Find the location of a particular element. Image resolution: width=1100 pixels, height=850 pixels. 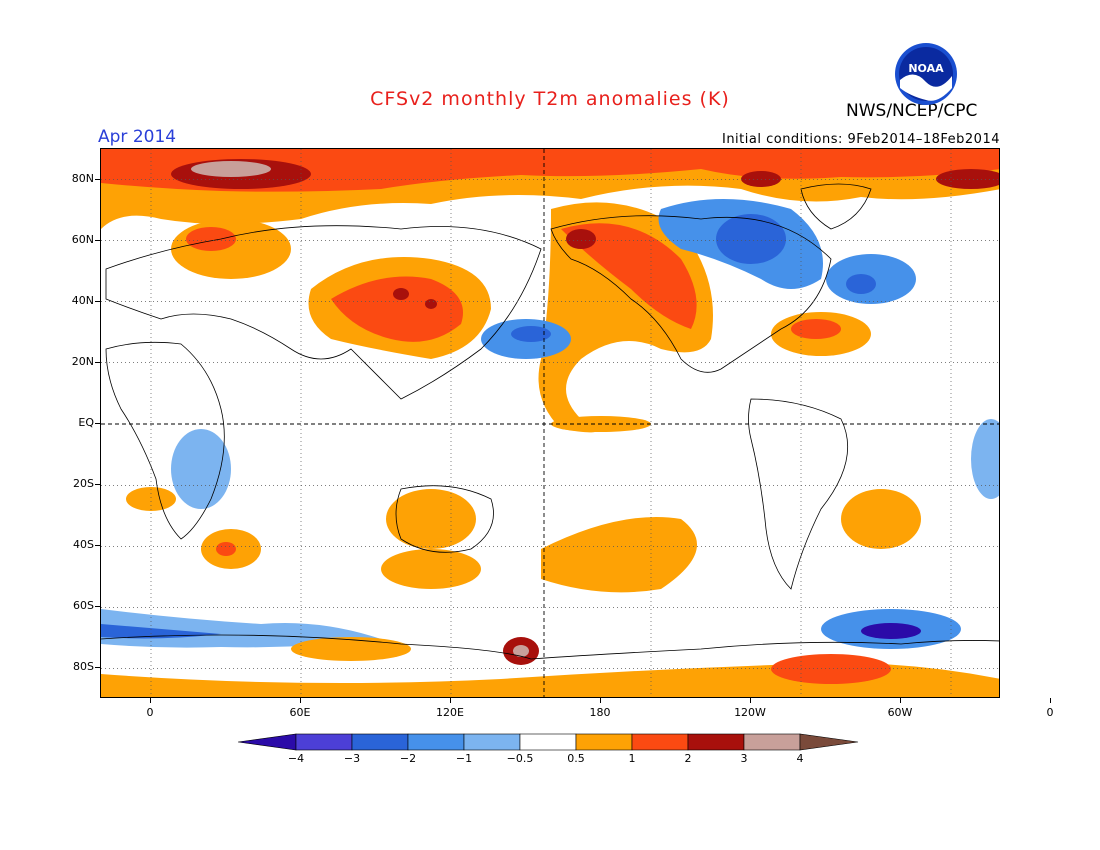

lat-label: 20S is located at coordinates (83, 484).